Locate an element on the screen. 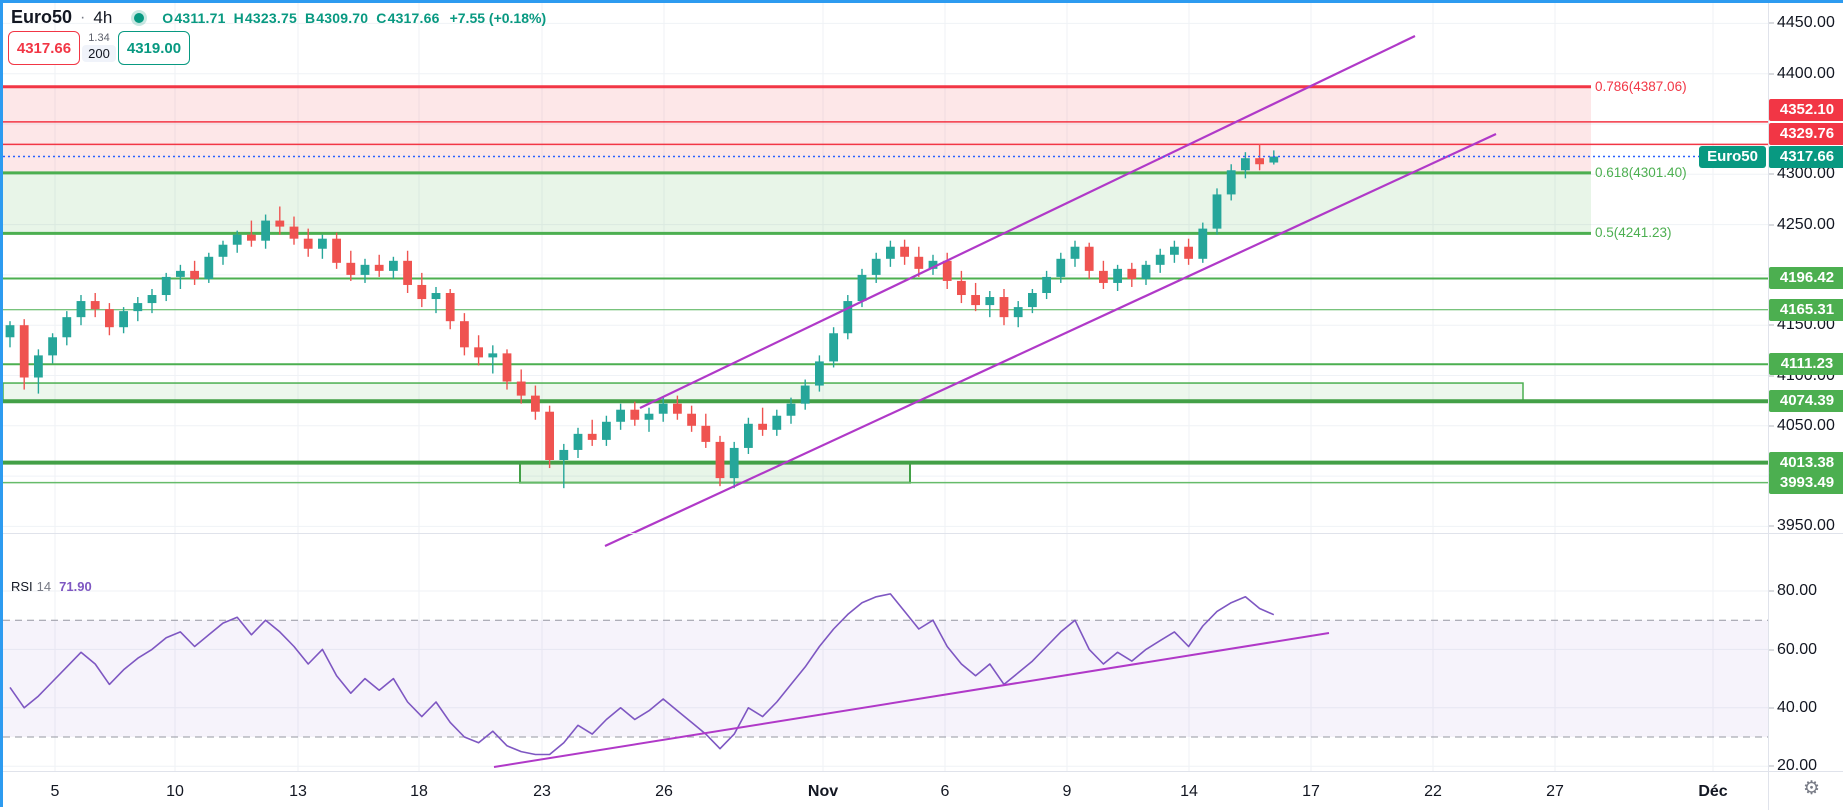 The height and width of the screenshot is (810, 1843). rsi-indicator-legend: RSI 14 71.90 is located at coordinates (51, 586).